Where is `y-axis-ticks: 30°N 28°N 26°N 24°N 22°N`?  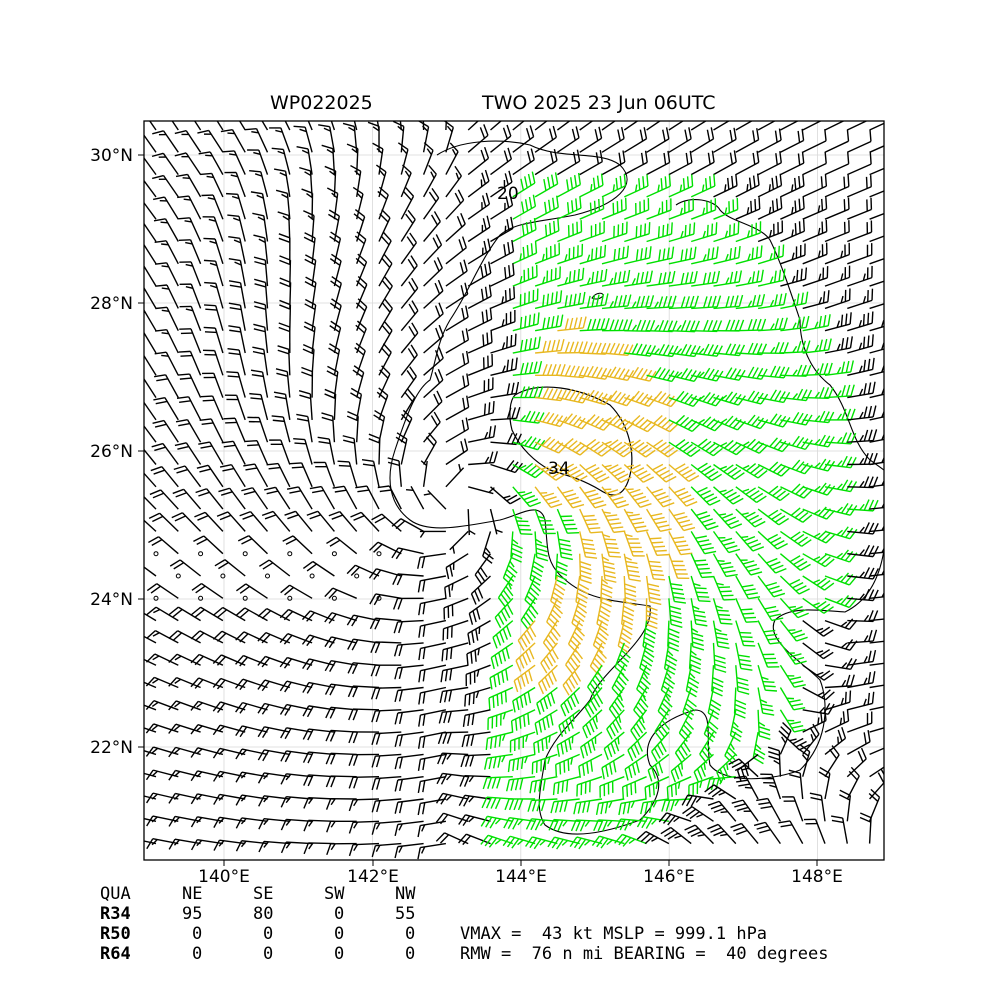
y-axis-ticks: 30°N 28°N 26°N 24°N 22°N is located at coordinates (117, 452).